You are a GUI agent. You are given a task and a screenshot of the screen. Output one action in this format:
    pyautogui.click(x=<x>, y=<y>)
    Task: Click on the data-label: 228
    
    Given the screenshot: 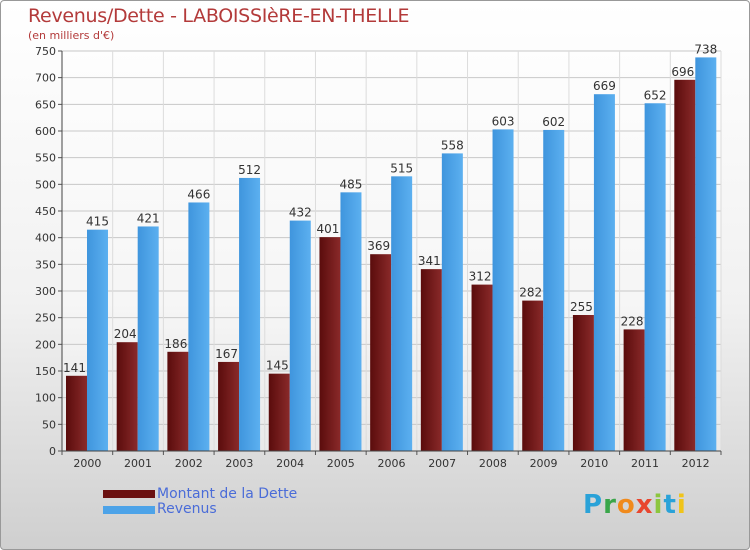 What is the action you would take?
    pyautogui.click(x=632, y=321)
    